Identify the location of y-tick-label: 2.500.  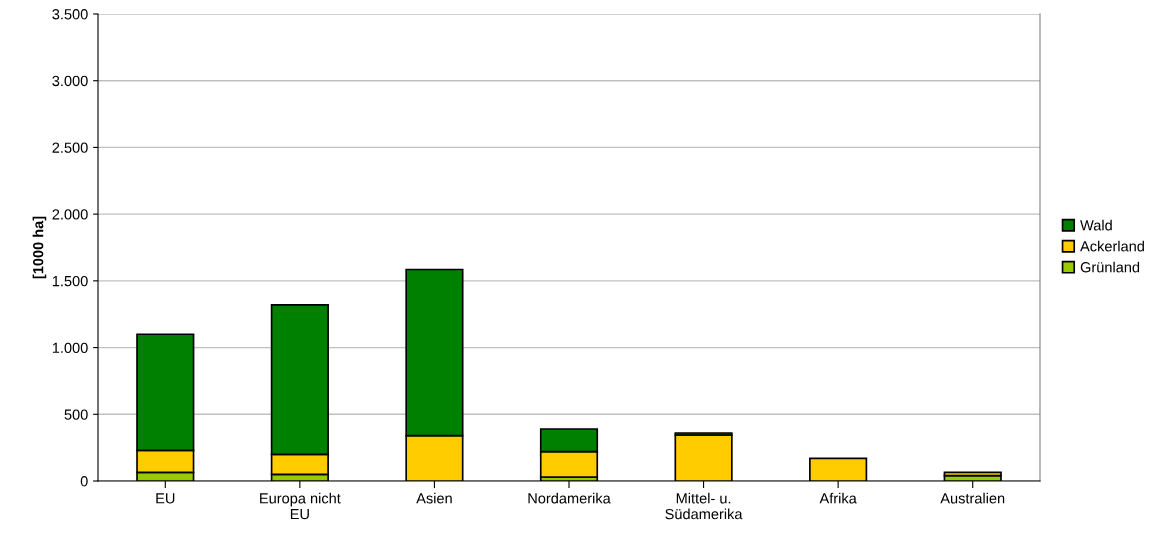
(70, 147).